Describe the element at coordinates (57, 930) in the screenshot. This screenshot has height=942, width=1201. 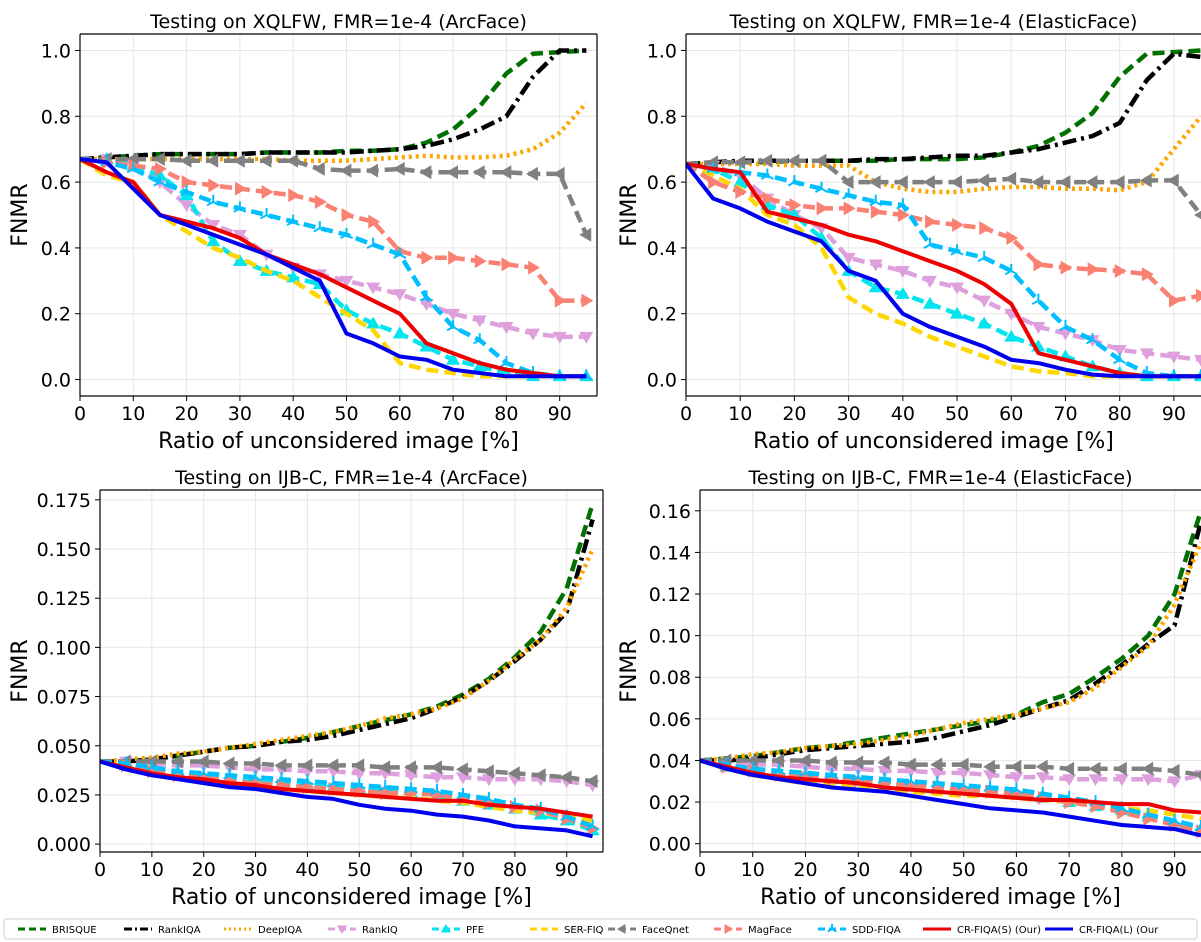
I see `legend-item: BRISQUE` at that location.